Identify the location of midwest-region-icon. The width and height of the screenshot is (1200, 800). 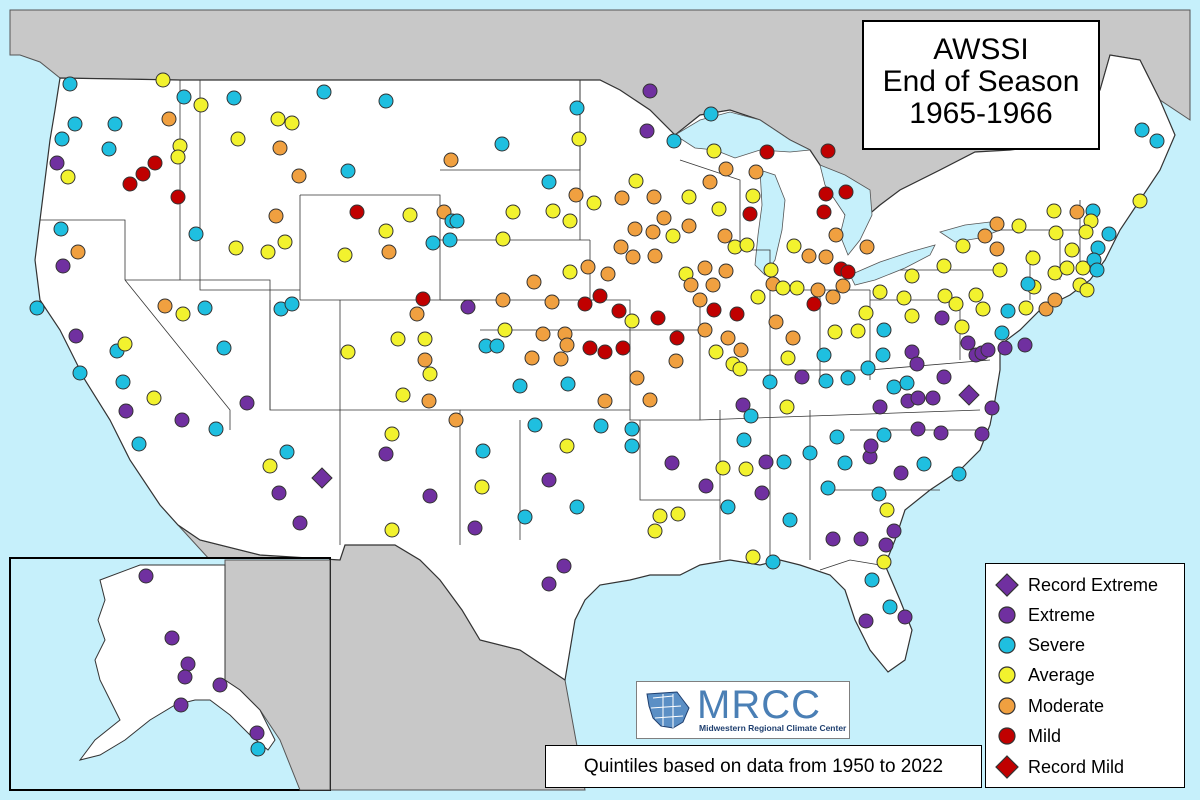
(668, 710).